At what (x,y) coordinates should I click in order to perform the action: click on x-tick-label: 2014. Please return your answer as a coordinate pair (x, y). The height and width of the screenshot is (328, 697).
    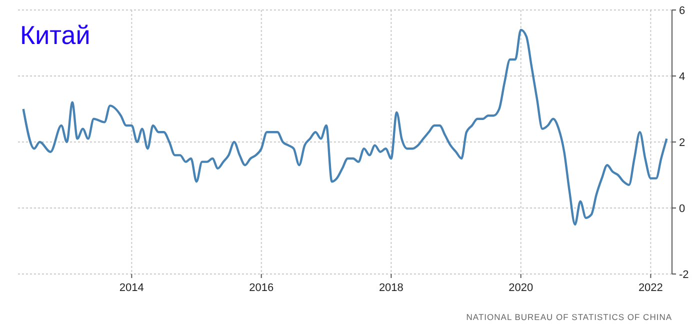
    Looking at the image, I should click on (131, 288).